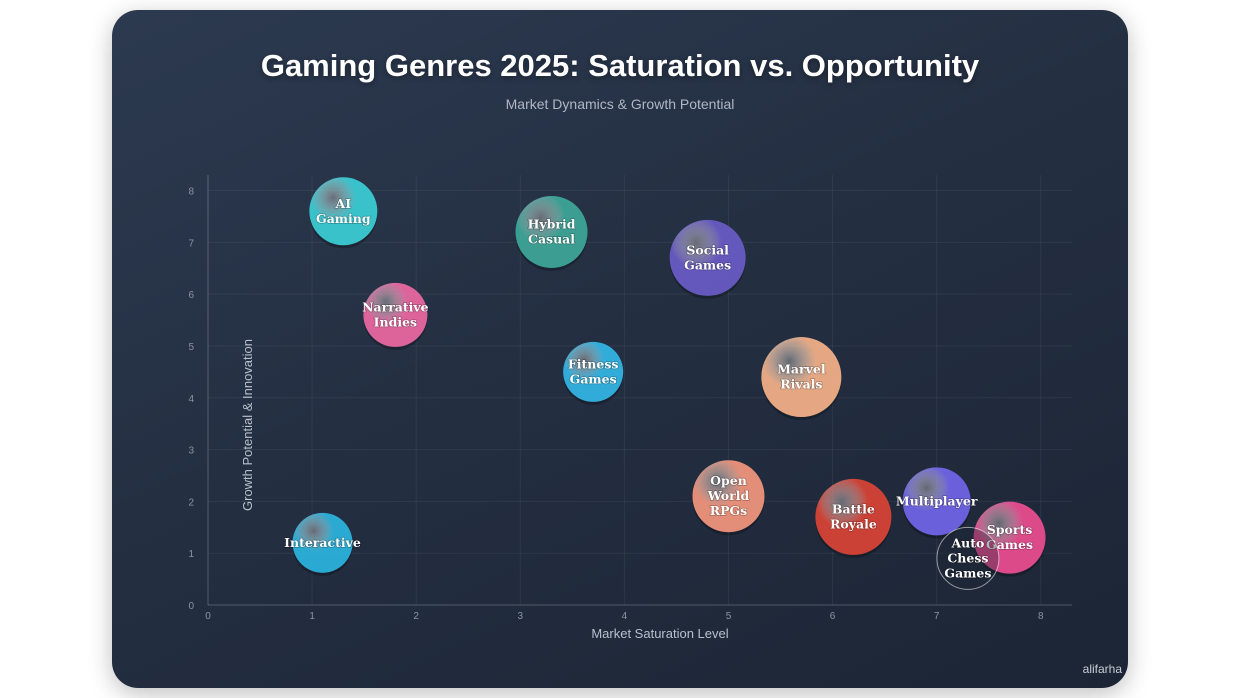  I want to click on x-tick-label: 6, so click(833, 616).